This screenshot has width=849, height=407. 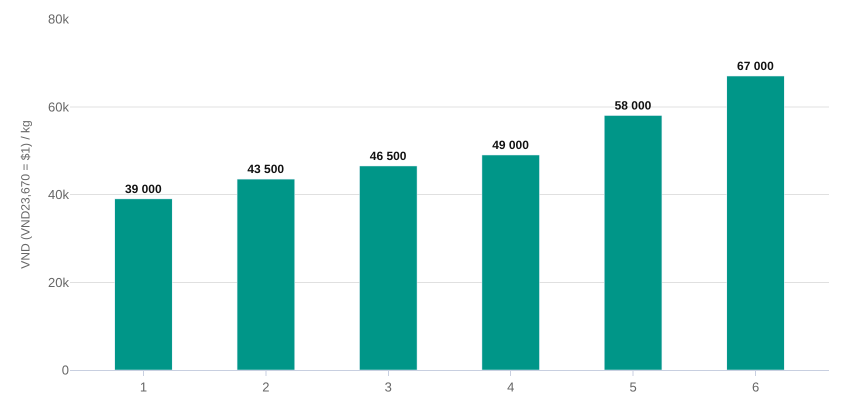 What do you see at coordinates (144, 387) in the screenshot?
I see `x-tick-label: 1` at bounding box center [144, 387].